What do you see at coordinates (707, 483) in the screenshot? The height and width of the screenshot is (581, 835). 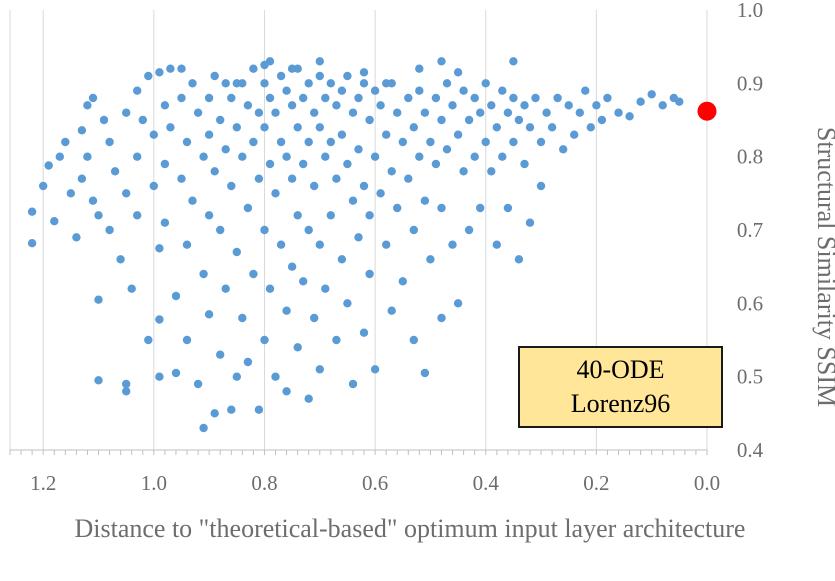 I see `x-tick-label: 0.0` at bounding box center [707, 483].